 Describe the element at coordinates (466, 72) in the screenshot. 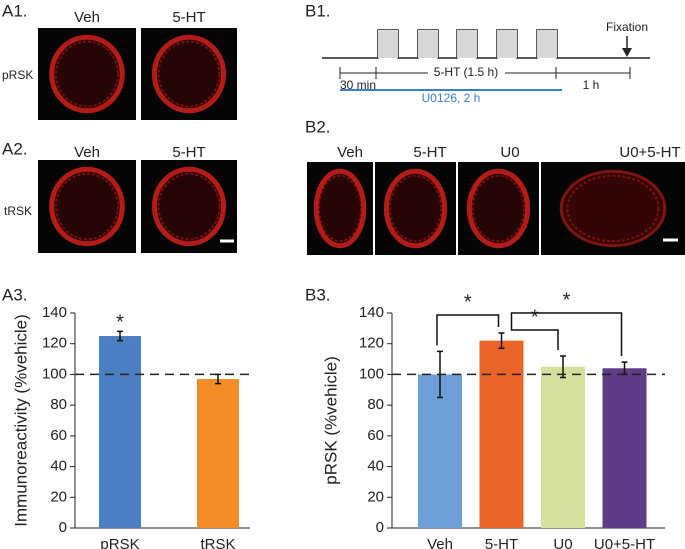

I see `protocol-label: 5-HT (1.5 h)` at that location.